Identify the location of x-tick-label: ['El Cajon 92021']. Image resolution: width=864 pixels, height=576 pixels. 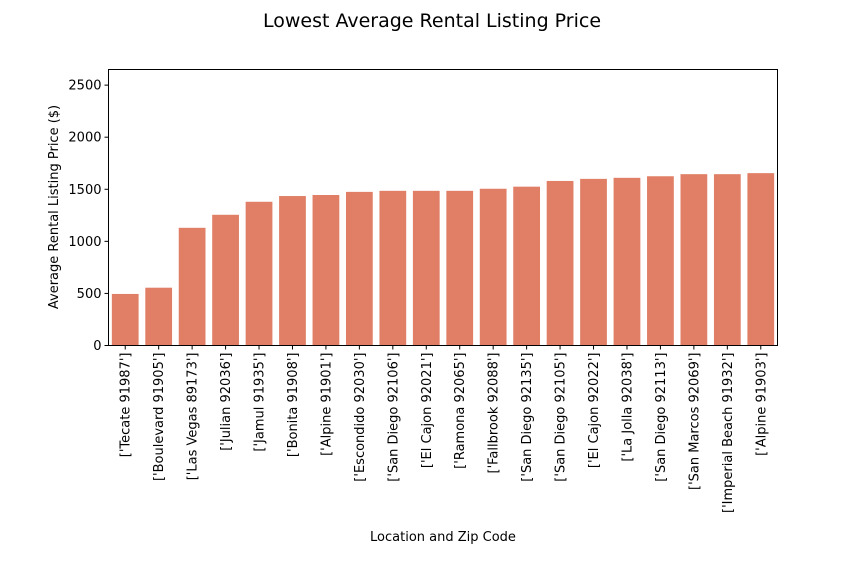
(427, 411).